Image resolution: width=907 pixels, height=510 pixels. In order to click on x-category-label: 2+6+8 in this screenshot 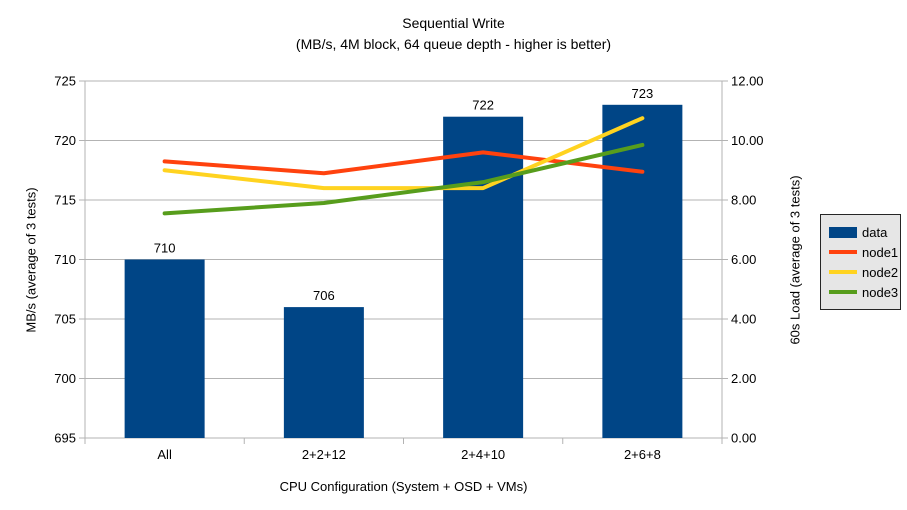, I will do `click(642, 454)`.